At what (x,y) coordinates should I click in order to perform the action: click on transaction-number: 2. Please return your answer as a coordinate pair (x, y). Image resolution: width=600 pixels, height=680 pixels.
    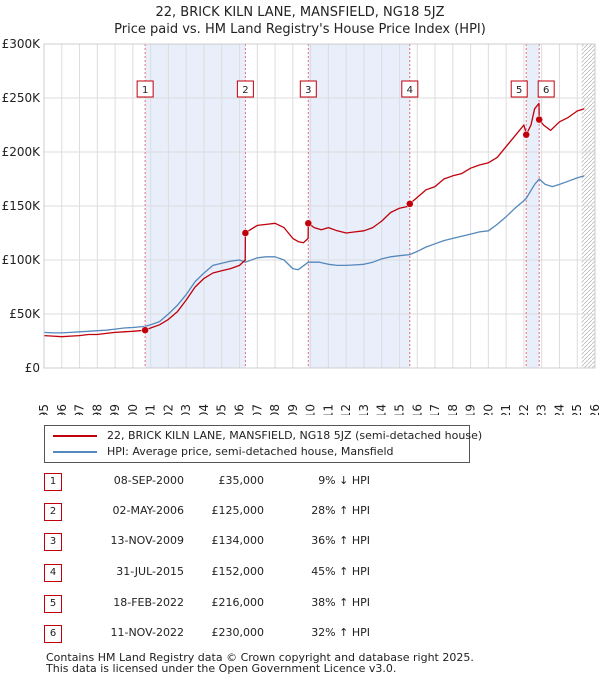
    Looking at the image, I should click on (53, 512).